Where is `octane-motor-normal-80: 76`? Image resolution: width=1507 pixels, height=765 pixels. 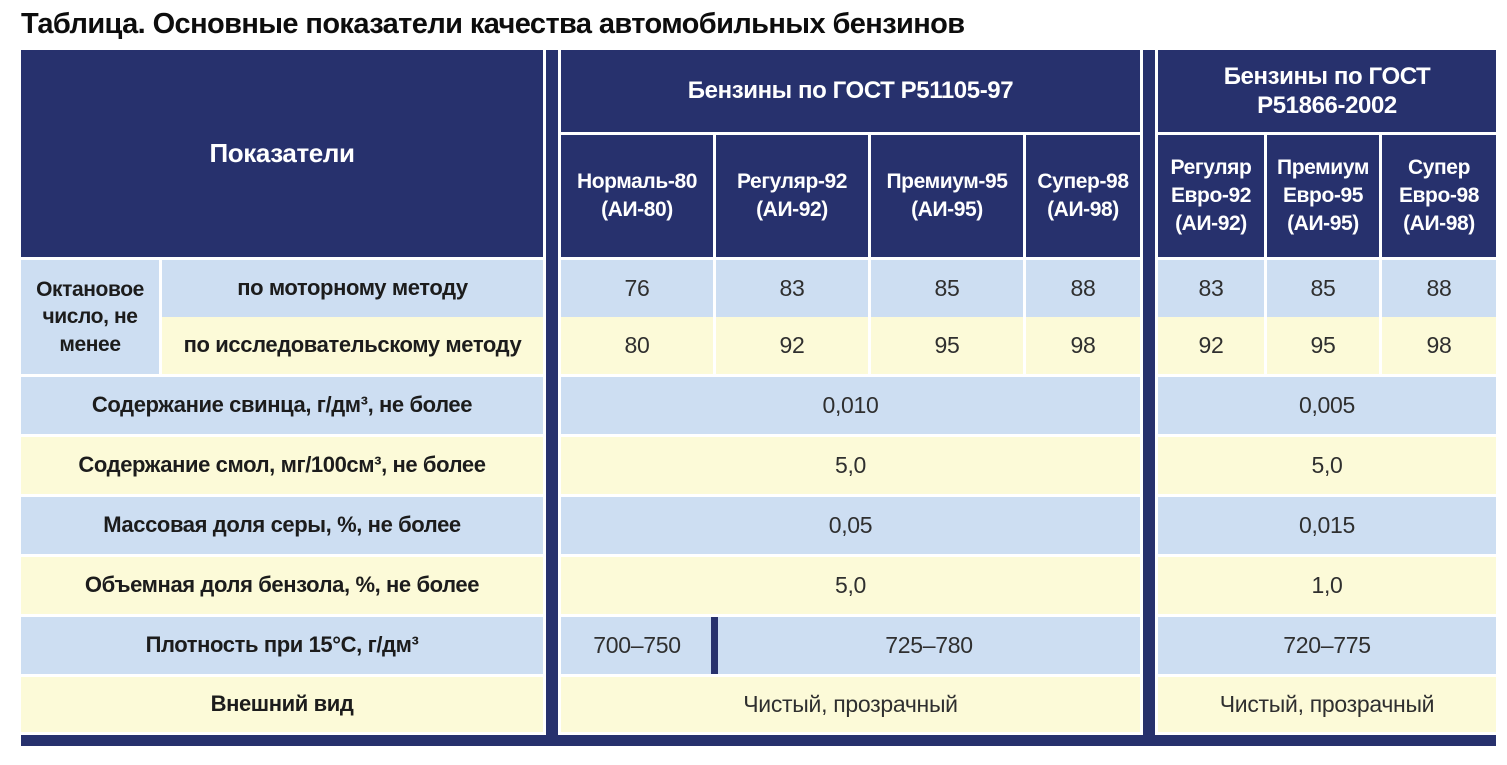
octane-motor-normal-80: 76 is located at coordinates (637, 288).